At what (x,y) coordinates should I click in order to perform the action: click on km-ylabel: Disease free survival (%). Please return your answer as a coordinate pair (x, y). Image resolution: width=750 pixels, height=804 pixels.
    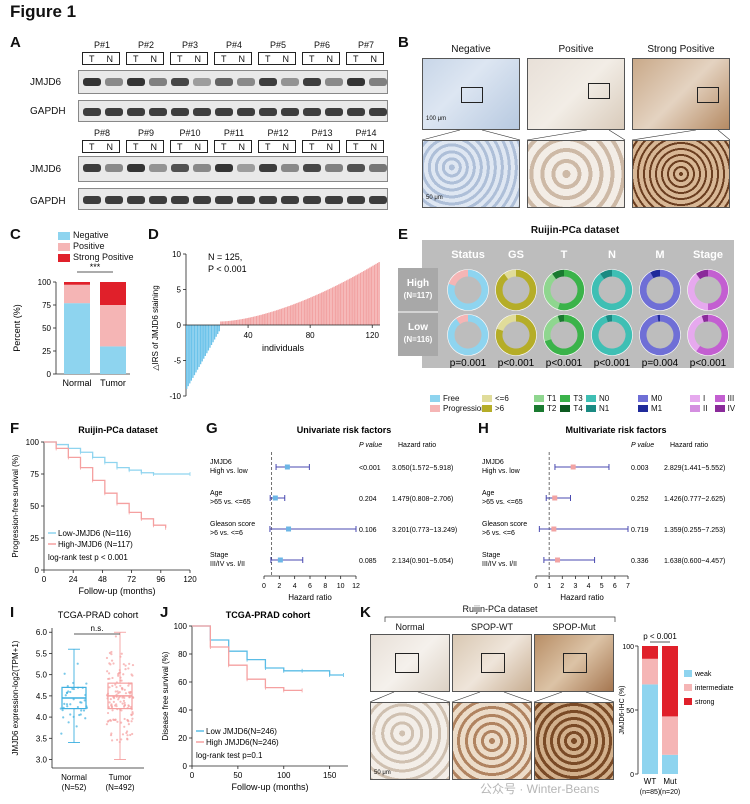
    Looking at the image, I should click on (165, 695).